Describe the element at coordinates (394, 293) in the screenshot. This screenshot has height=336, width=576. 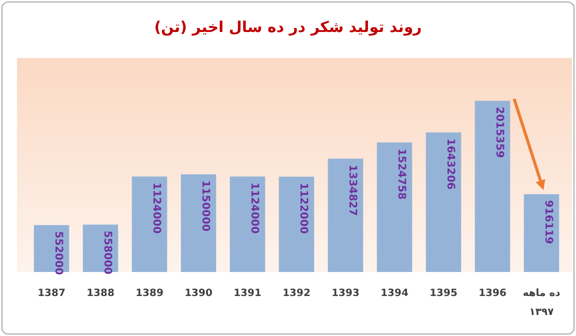
I see `x-tick-label: 1394` at that location.